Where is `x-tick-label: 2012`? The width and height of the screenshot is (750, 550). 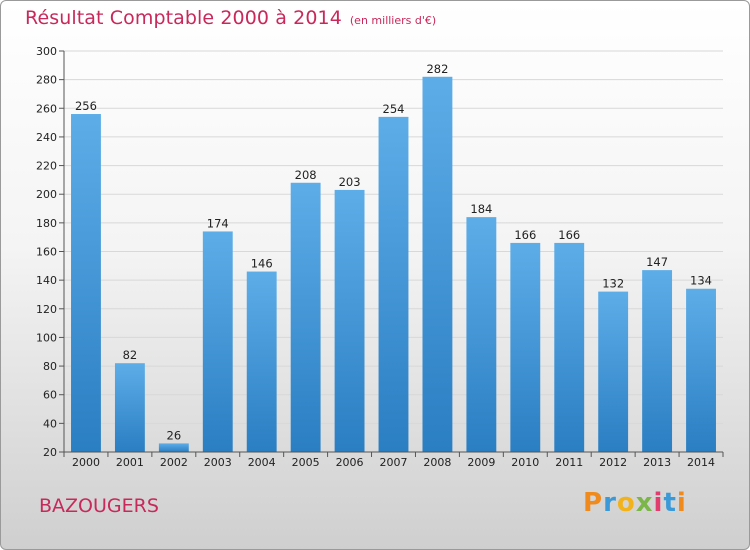 x-tick-label: 2012 is located at coordinates (613, 462).